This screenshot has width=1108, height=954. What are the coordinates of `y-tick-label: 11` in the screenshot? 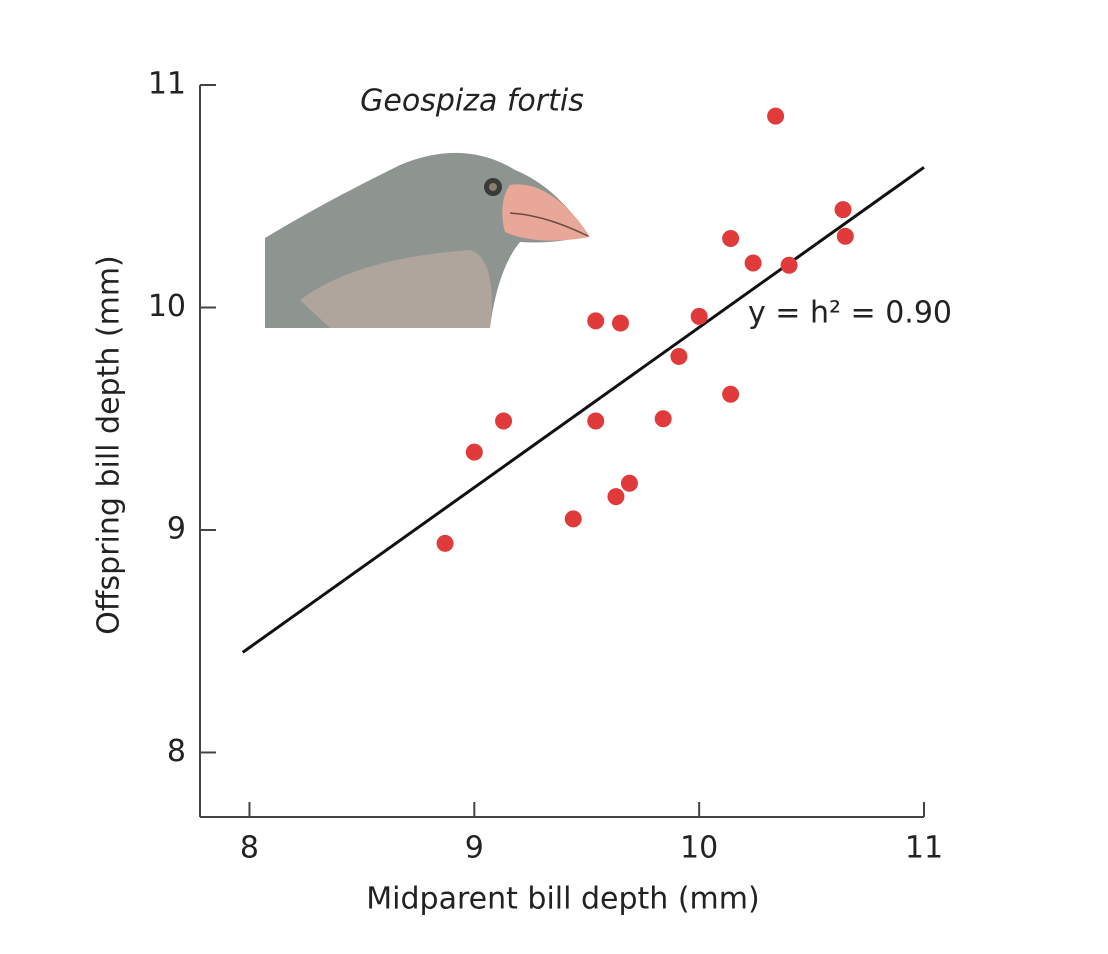 It's located at (167, 84).